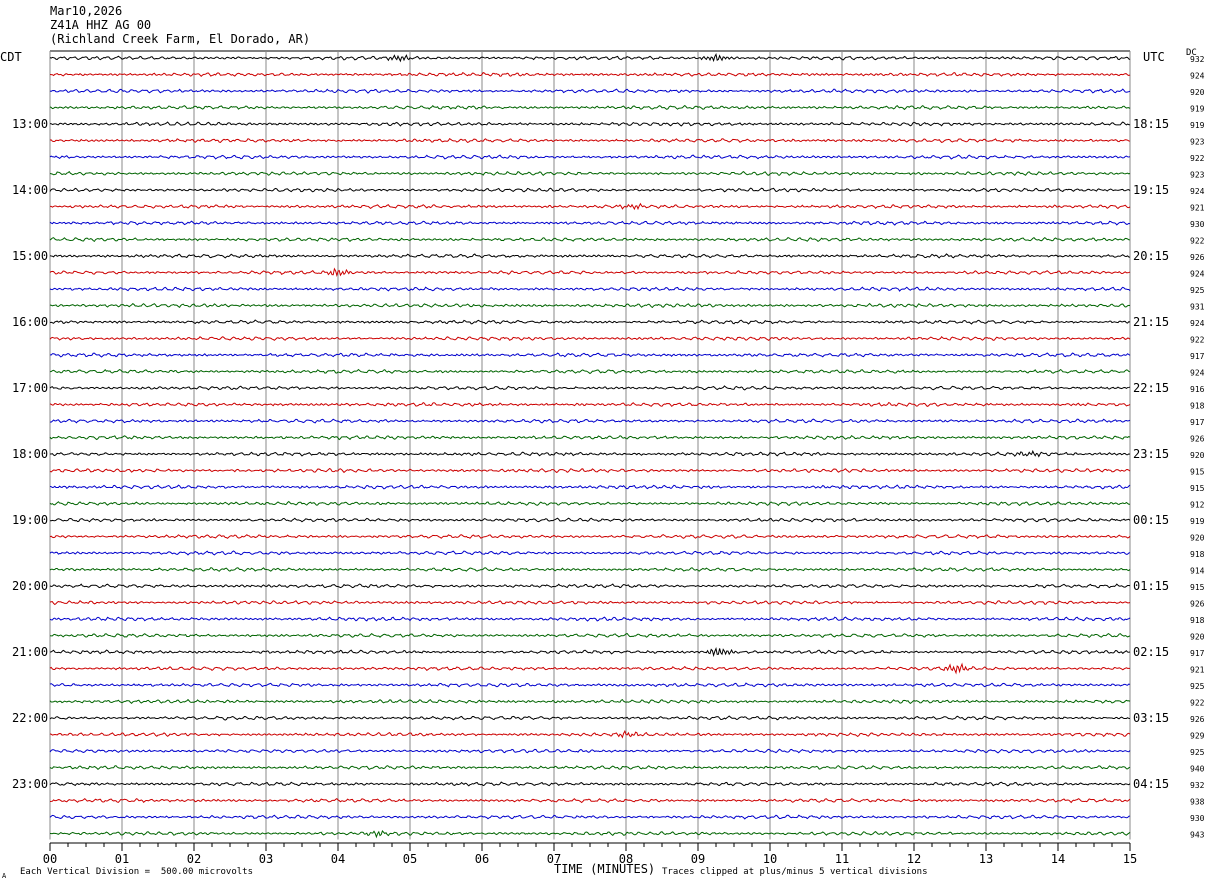 Image resolution: width=1210 pixels, height=886 pixels. Describe the element at coordinates (30, 190) in the screenshot. I see `left-hour-label: 14:00` at that location.